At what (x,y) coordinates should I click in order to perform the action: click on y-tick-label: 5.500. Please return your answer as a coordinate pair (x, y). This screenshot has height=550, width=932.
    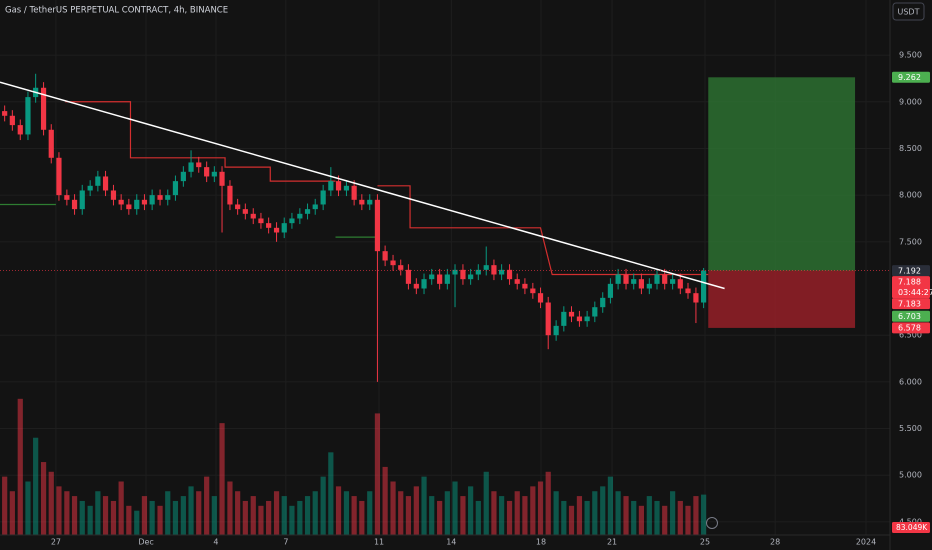
    Looking at the image, I should click on (910, 428).